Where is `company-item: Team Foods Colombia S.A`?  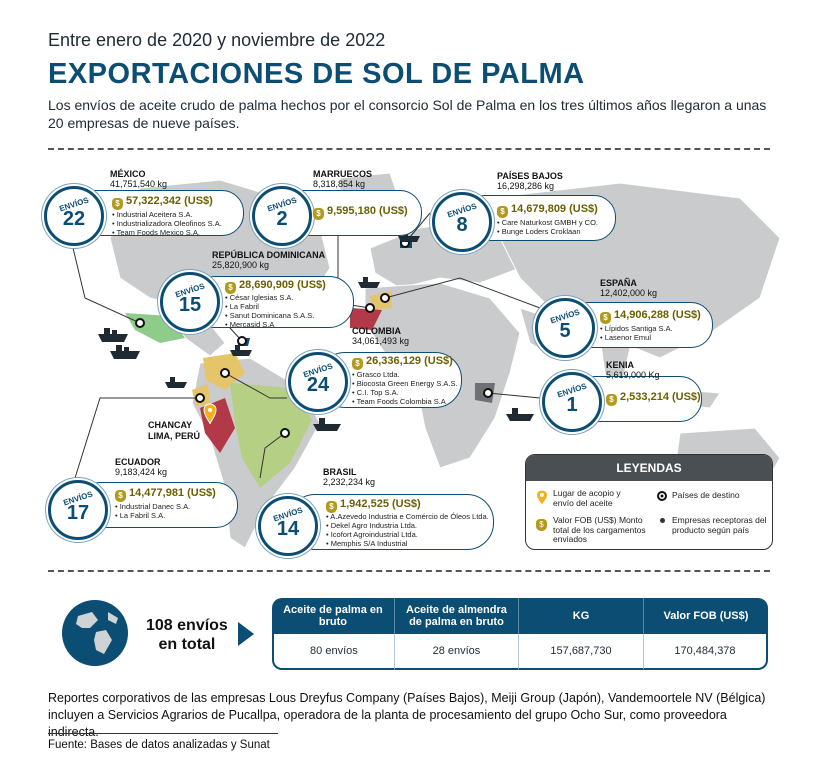 company-item: Team Foods Colombia S.A is located at coordinates (405, 401).